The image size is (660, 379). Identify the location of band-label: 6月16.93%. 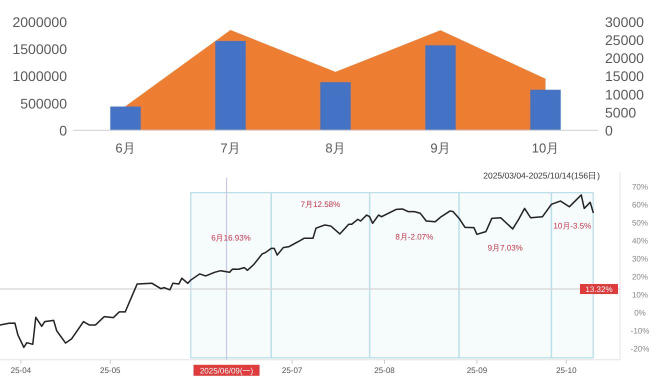
(231, 237).